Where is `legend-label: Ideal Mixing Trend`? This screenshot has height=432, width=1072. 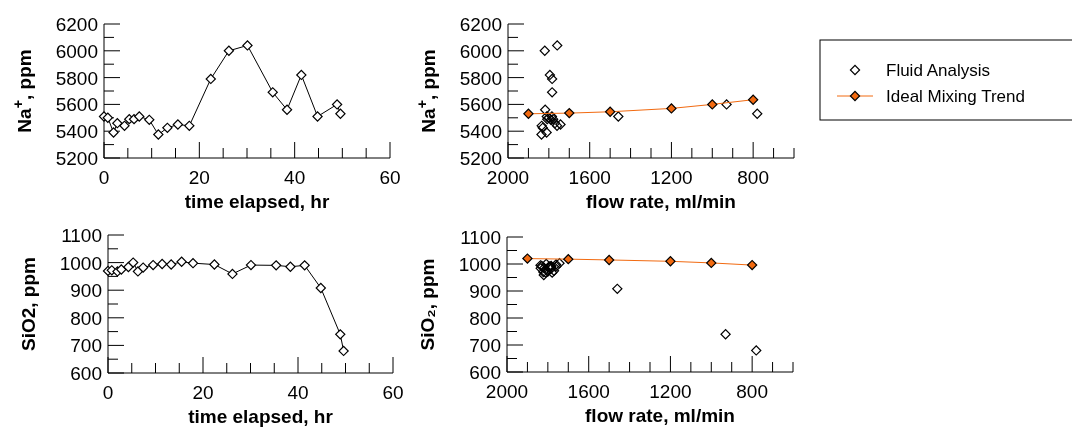 legend-label: Ideal Mixing Trend is located at coordinates (955, 96).